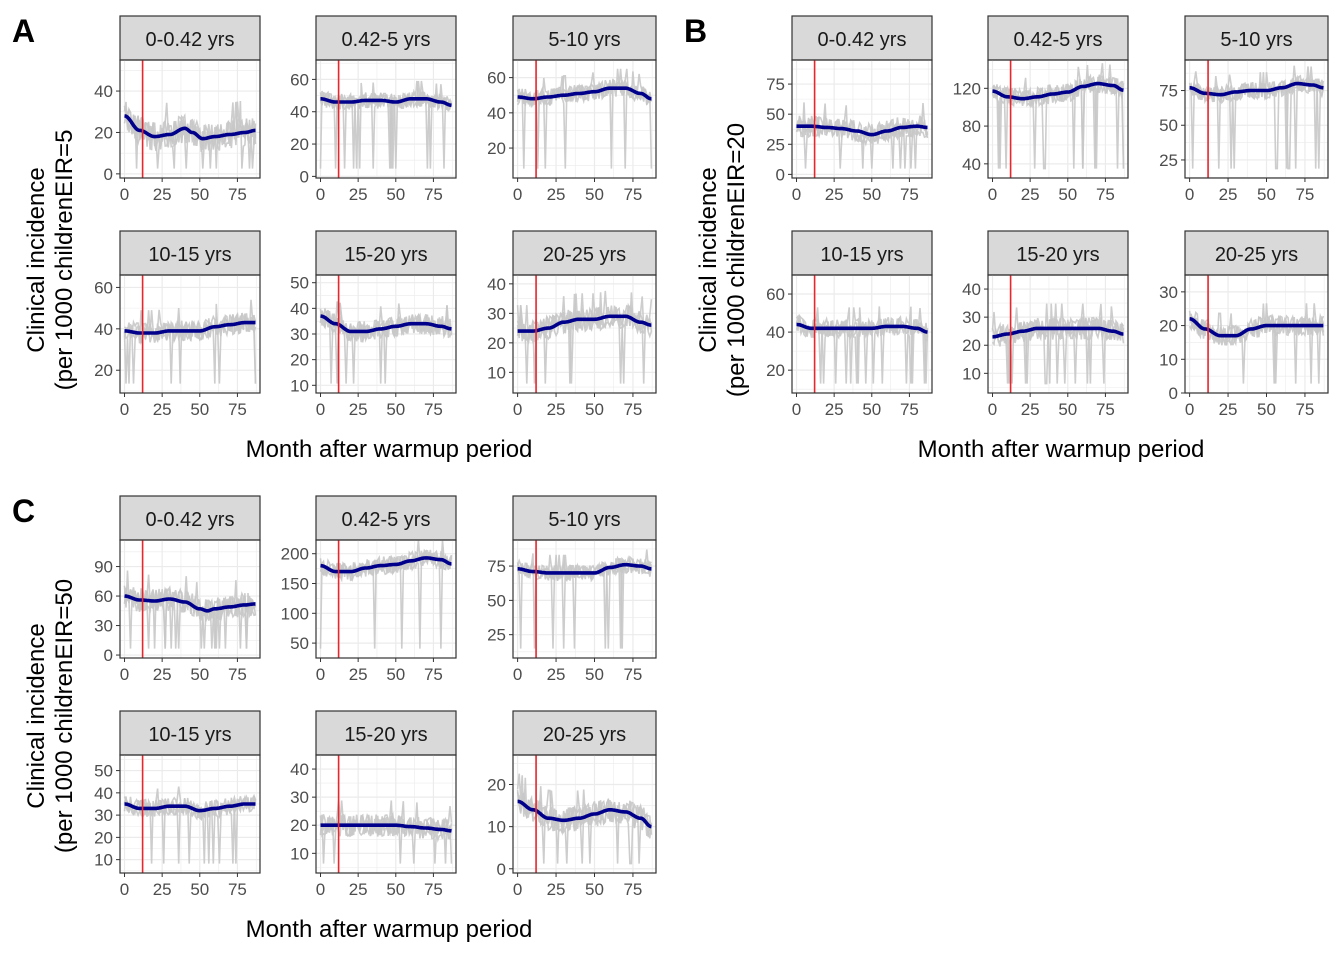 The width and height of the screenshot is (1344, 960). I want to click on facet-5-10-yrs-panel-C: 5-10 yrs 25 50 75 0 25 50 75, so click(572, 589).